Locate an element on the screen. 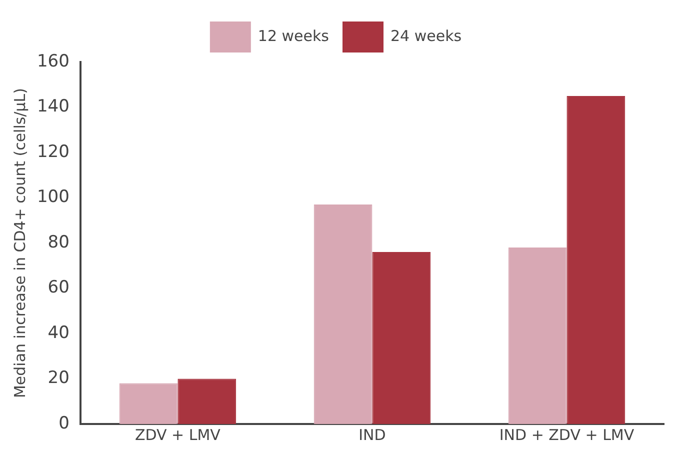 The image size is (682, 456). y-axis-title: Median increase in CD4+ count (cells/µL) is located at coordinates (19, 243).